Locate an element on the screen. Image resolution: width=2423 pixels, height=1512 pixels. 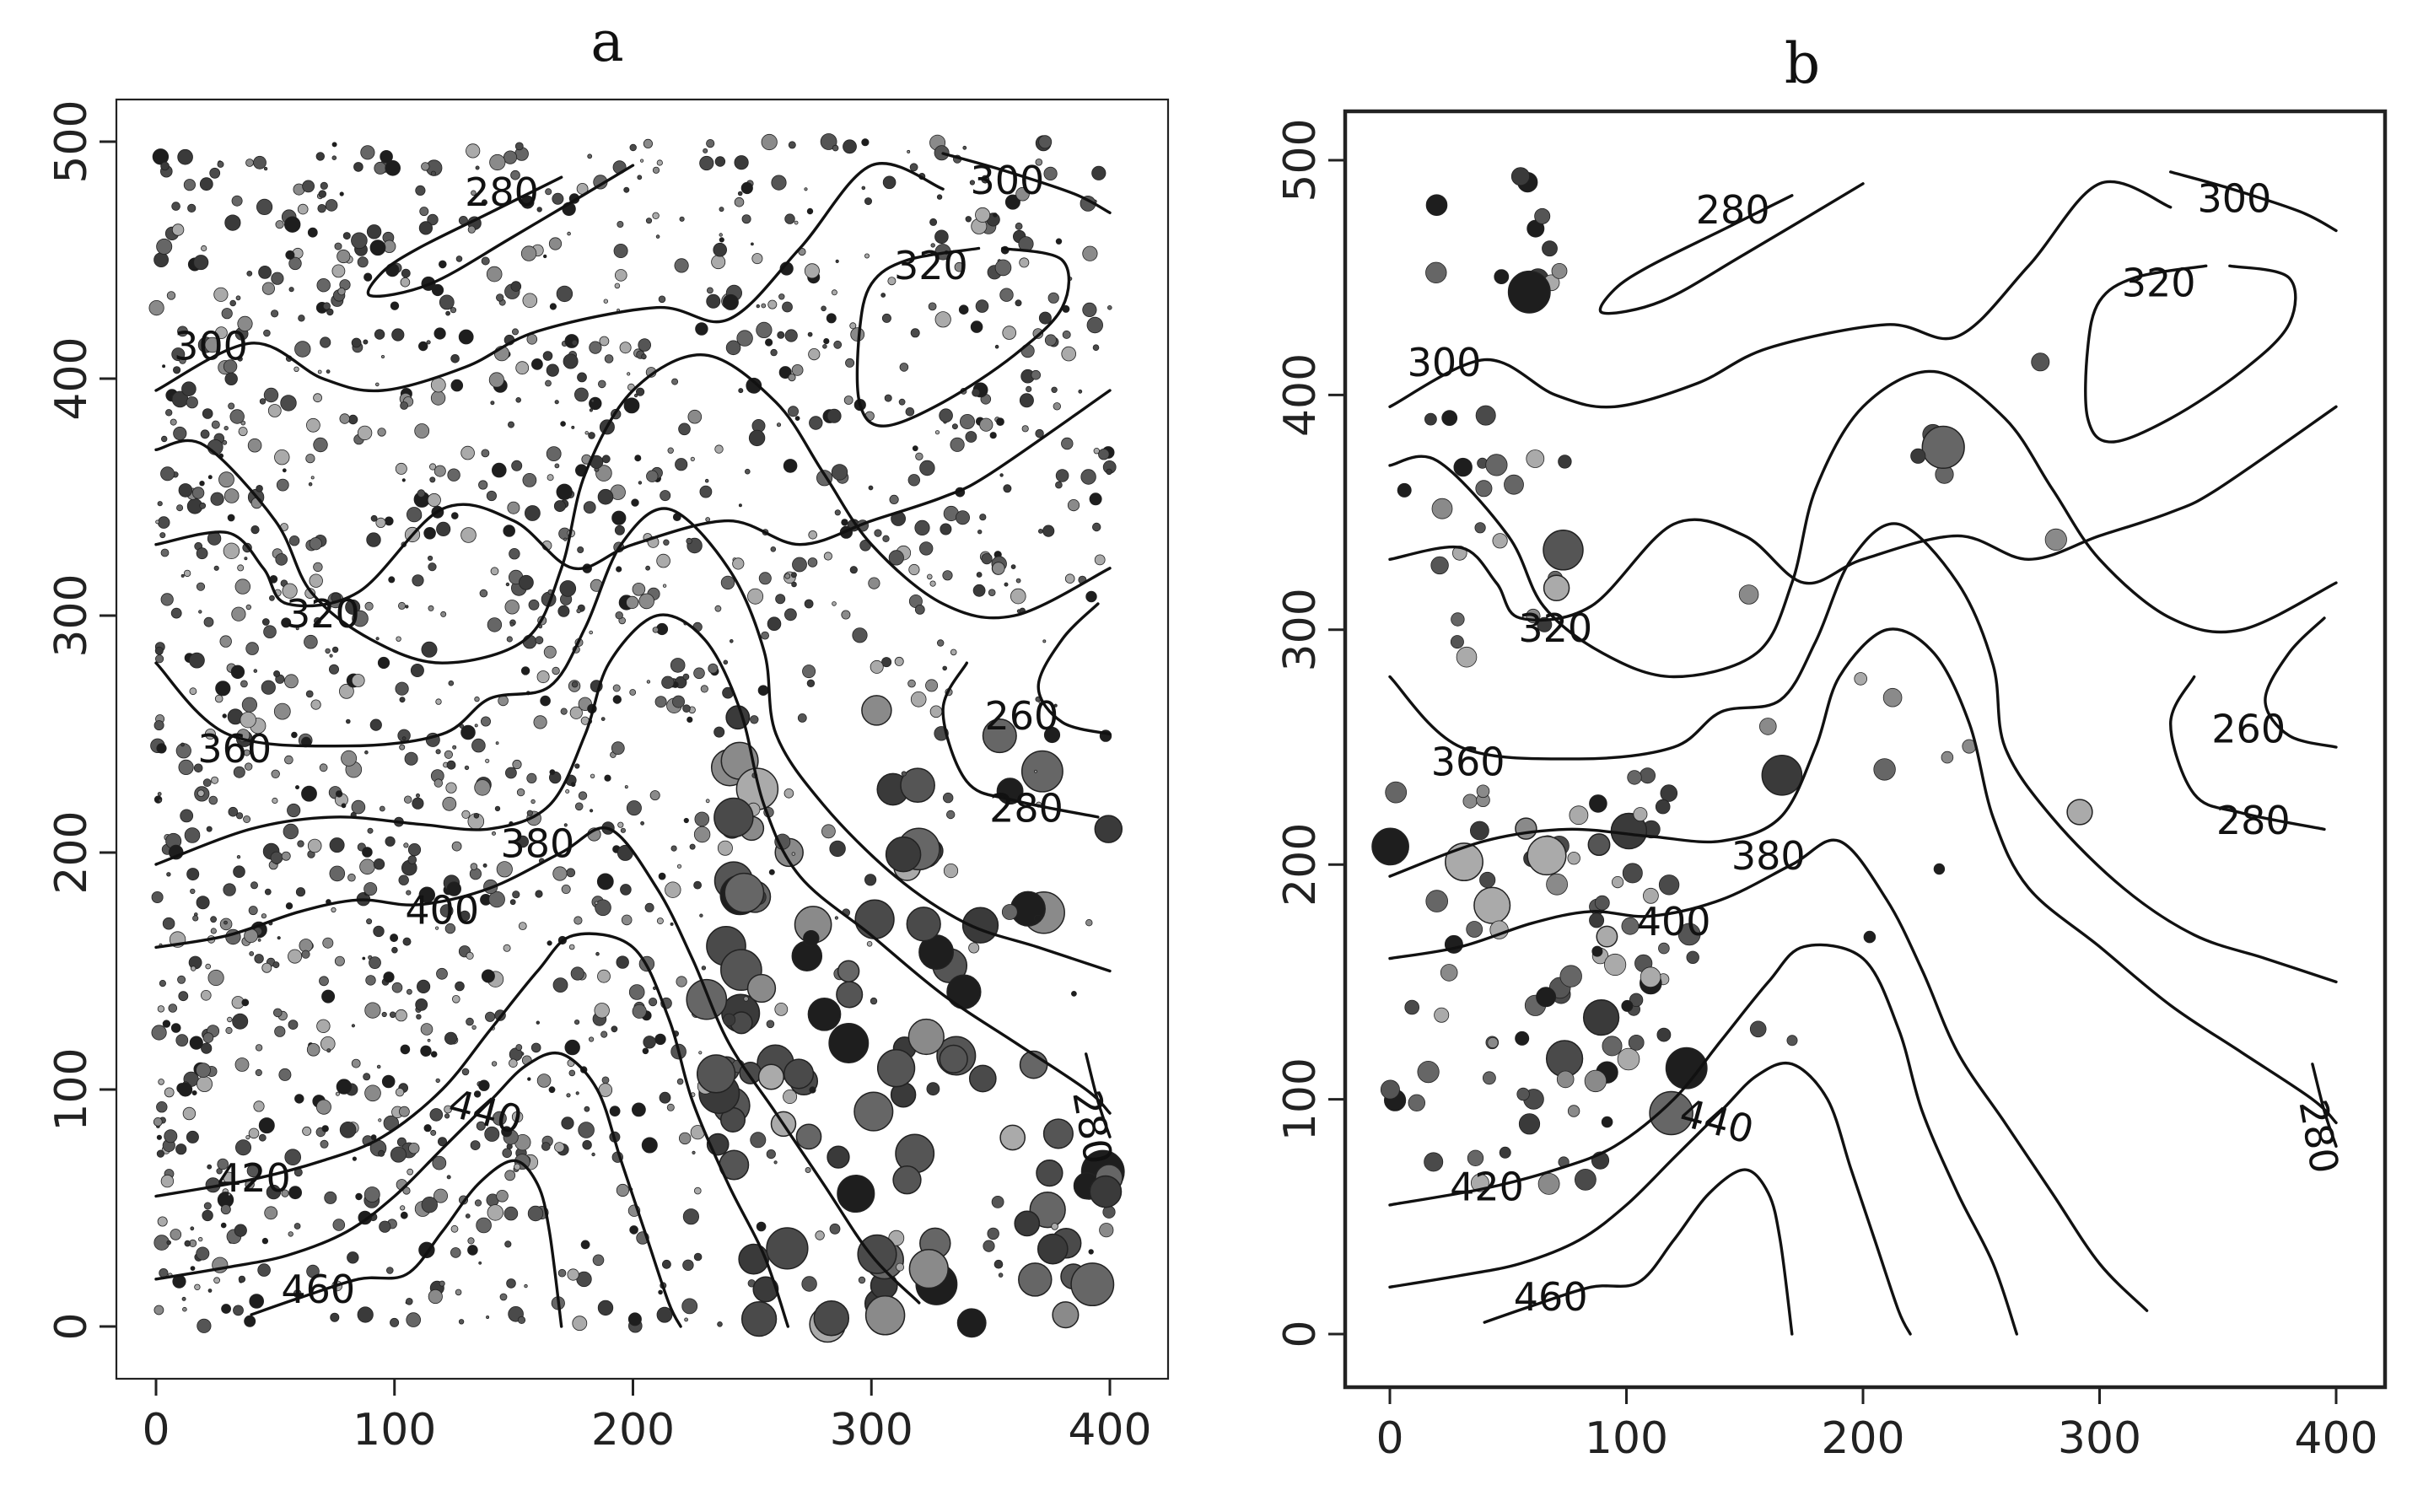
x-tick-label: 0 is located at coordinates (156, 1430).